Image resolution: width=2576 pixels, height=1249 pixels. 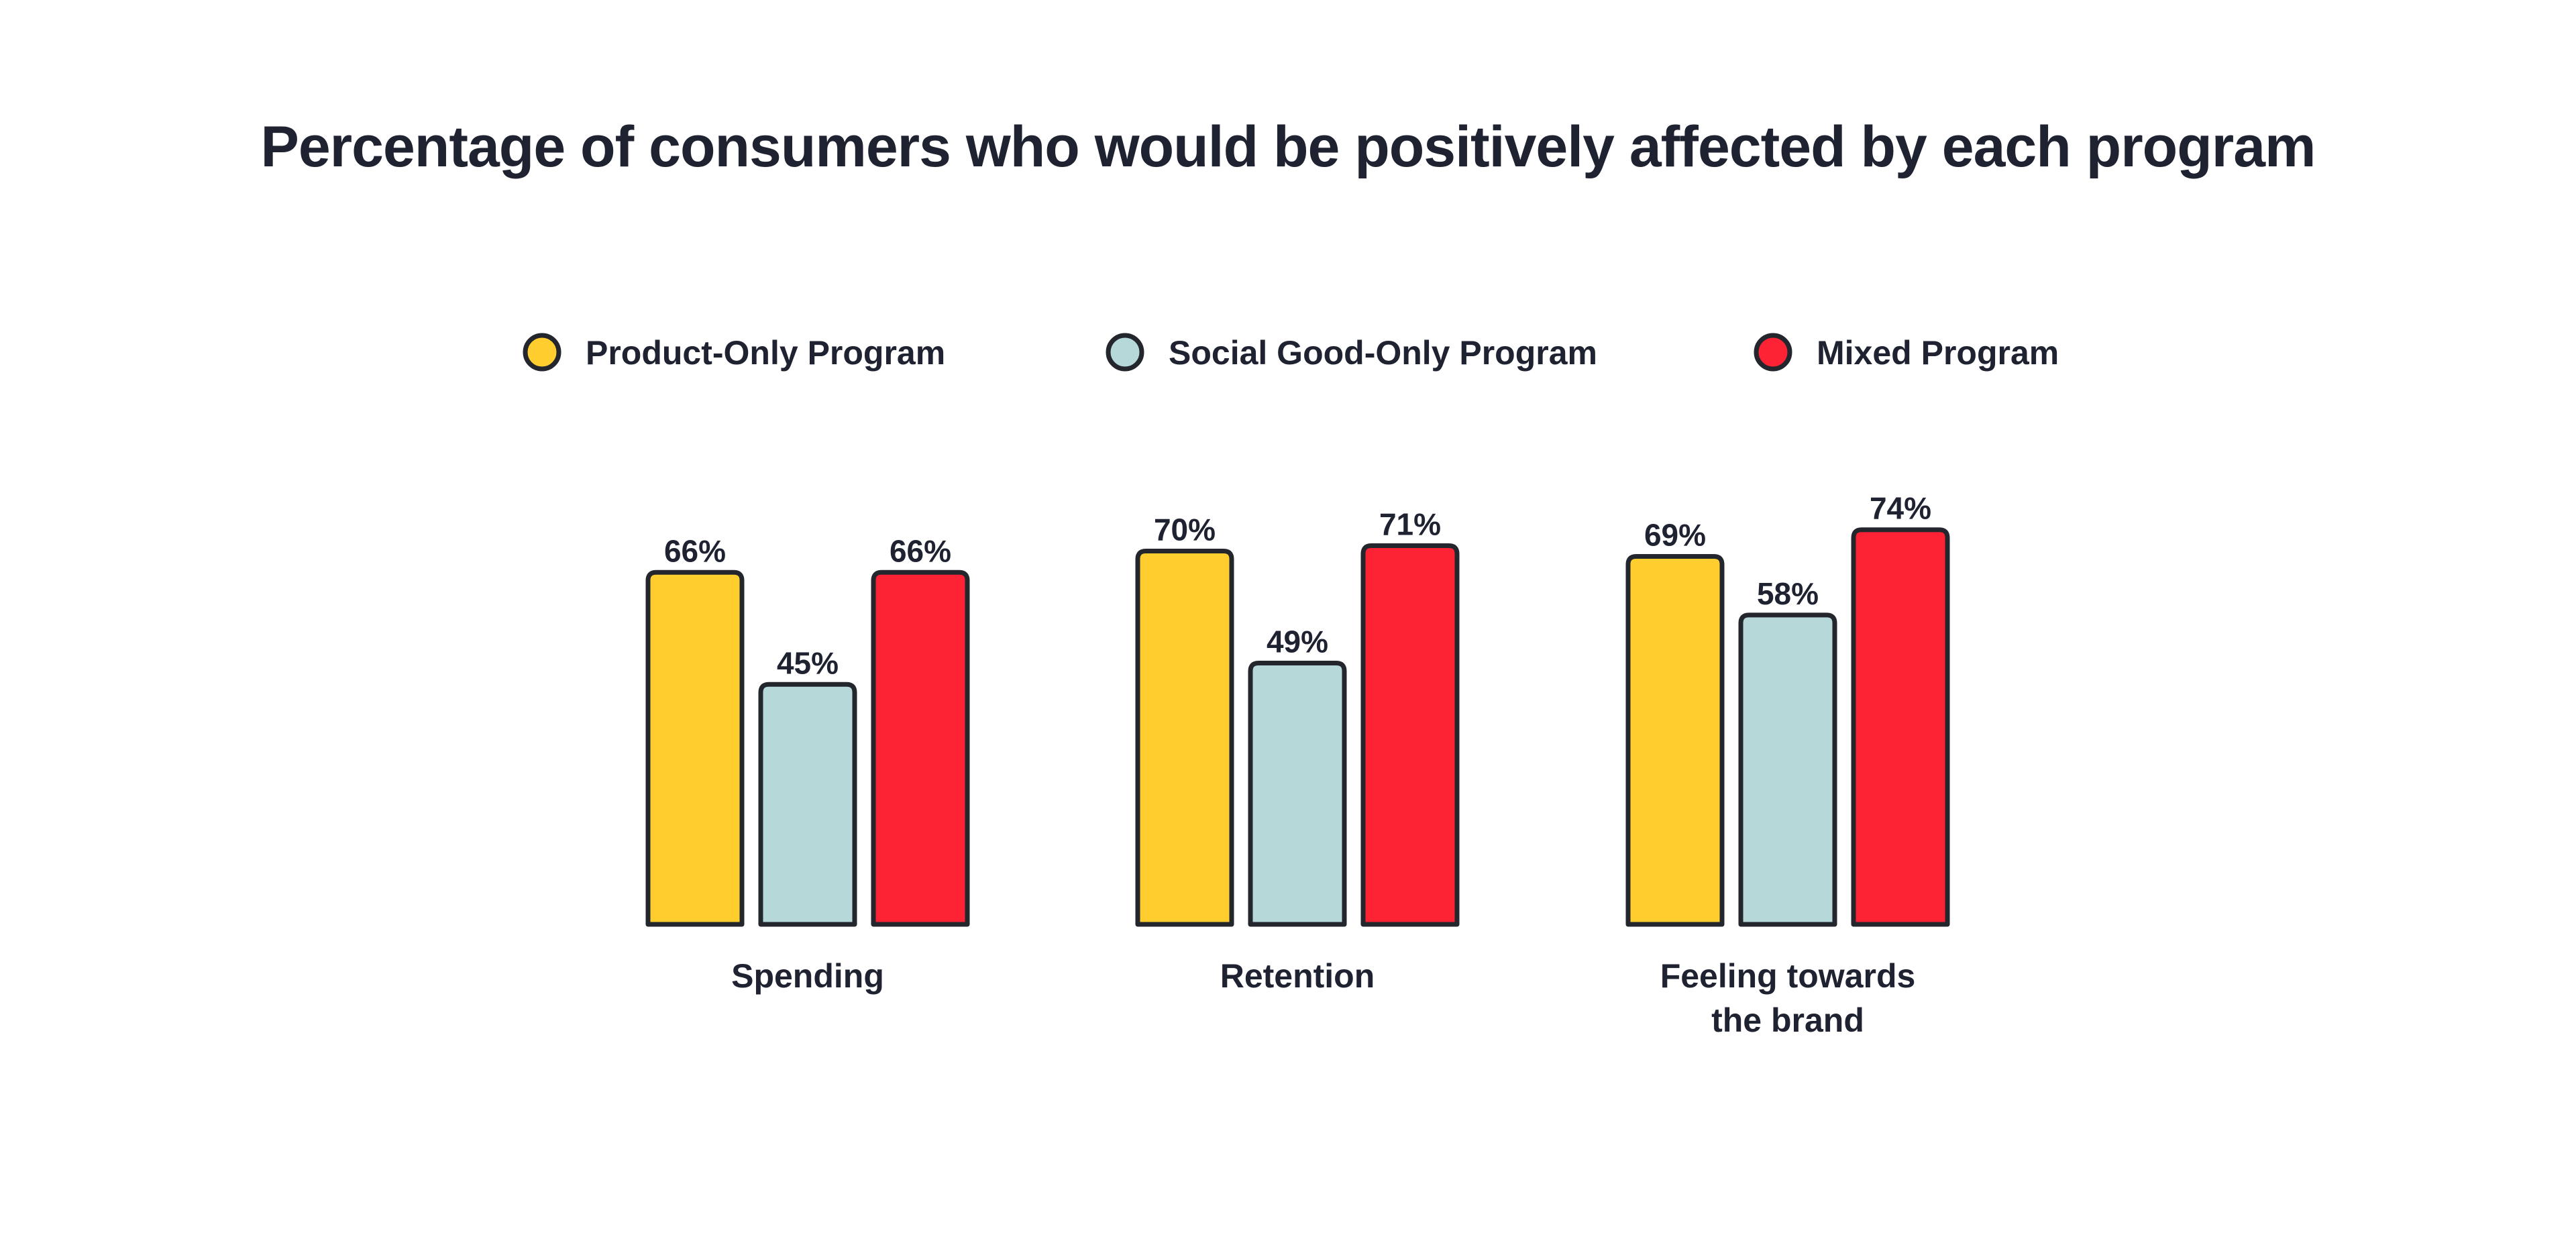 What do you see at coordinates (1383, 353) in the screenshot?
I see `legend-label: Social Good-Only Program` at bounding box center [1383, 353].